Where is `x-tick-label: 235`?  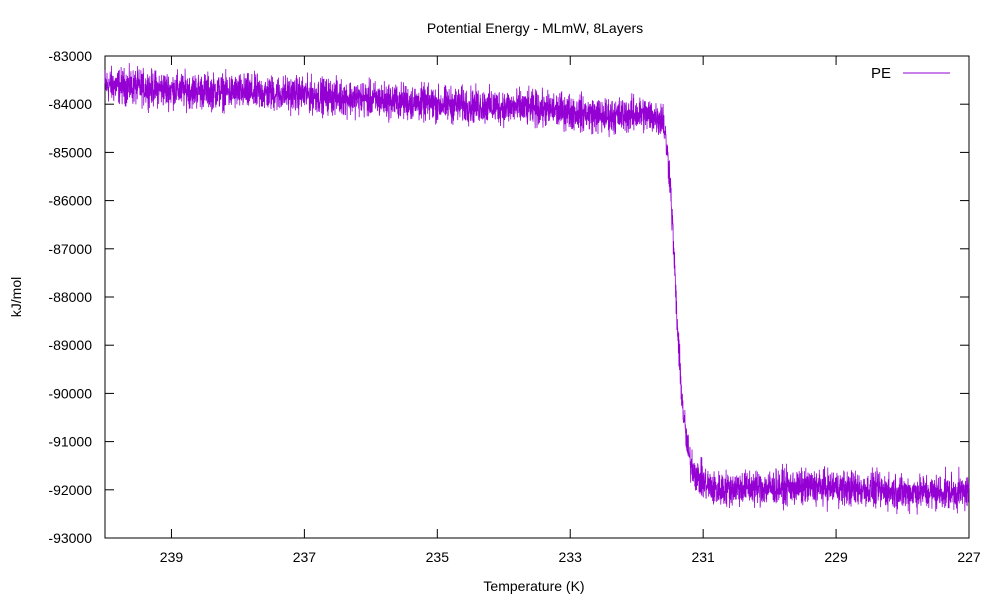 x-tick-label: 235 is located at coordinates (438, 557).